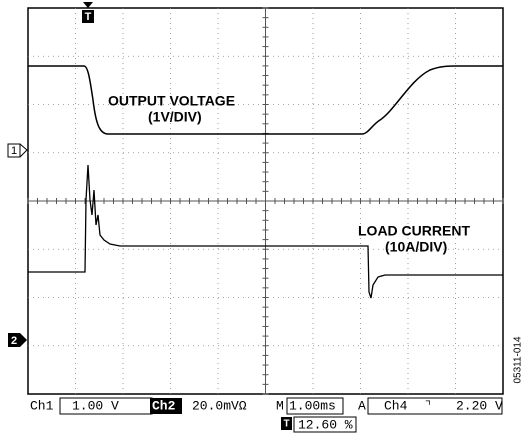 The height and width of the screenshot is (434, 530). What do you see at coordinates (88, 5) in the screenshot?
I see `trigger-arrow` at bounding box center [88, 5].